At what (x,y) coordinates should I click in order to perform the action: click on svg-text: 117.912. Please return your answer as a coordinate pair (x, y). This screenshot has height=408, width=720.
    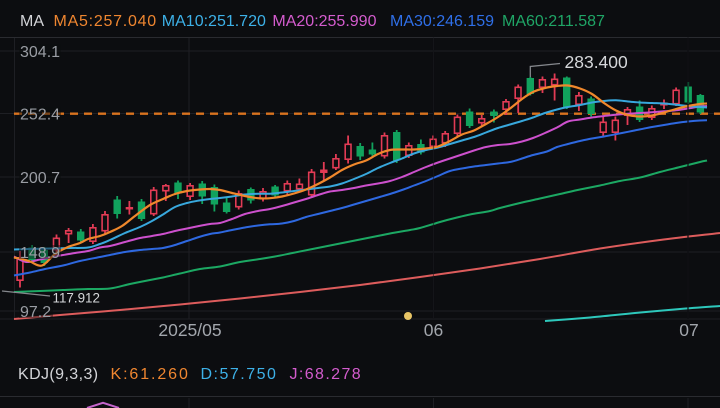
    Looking at the image, I should click on (76, 298).